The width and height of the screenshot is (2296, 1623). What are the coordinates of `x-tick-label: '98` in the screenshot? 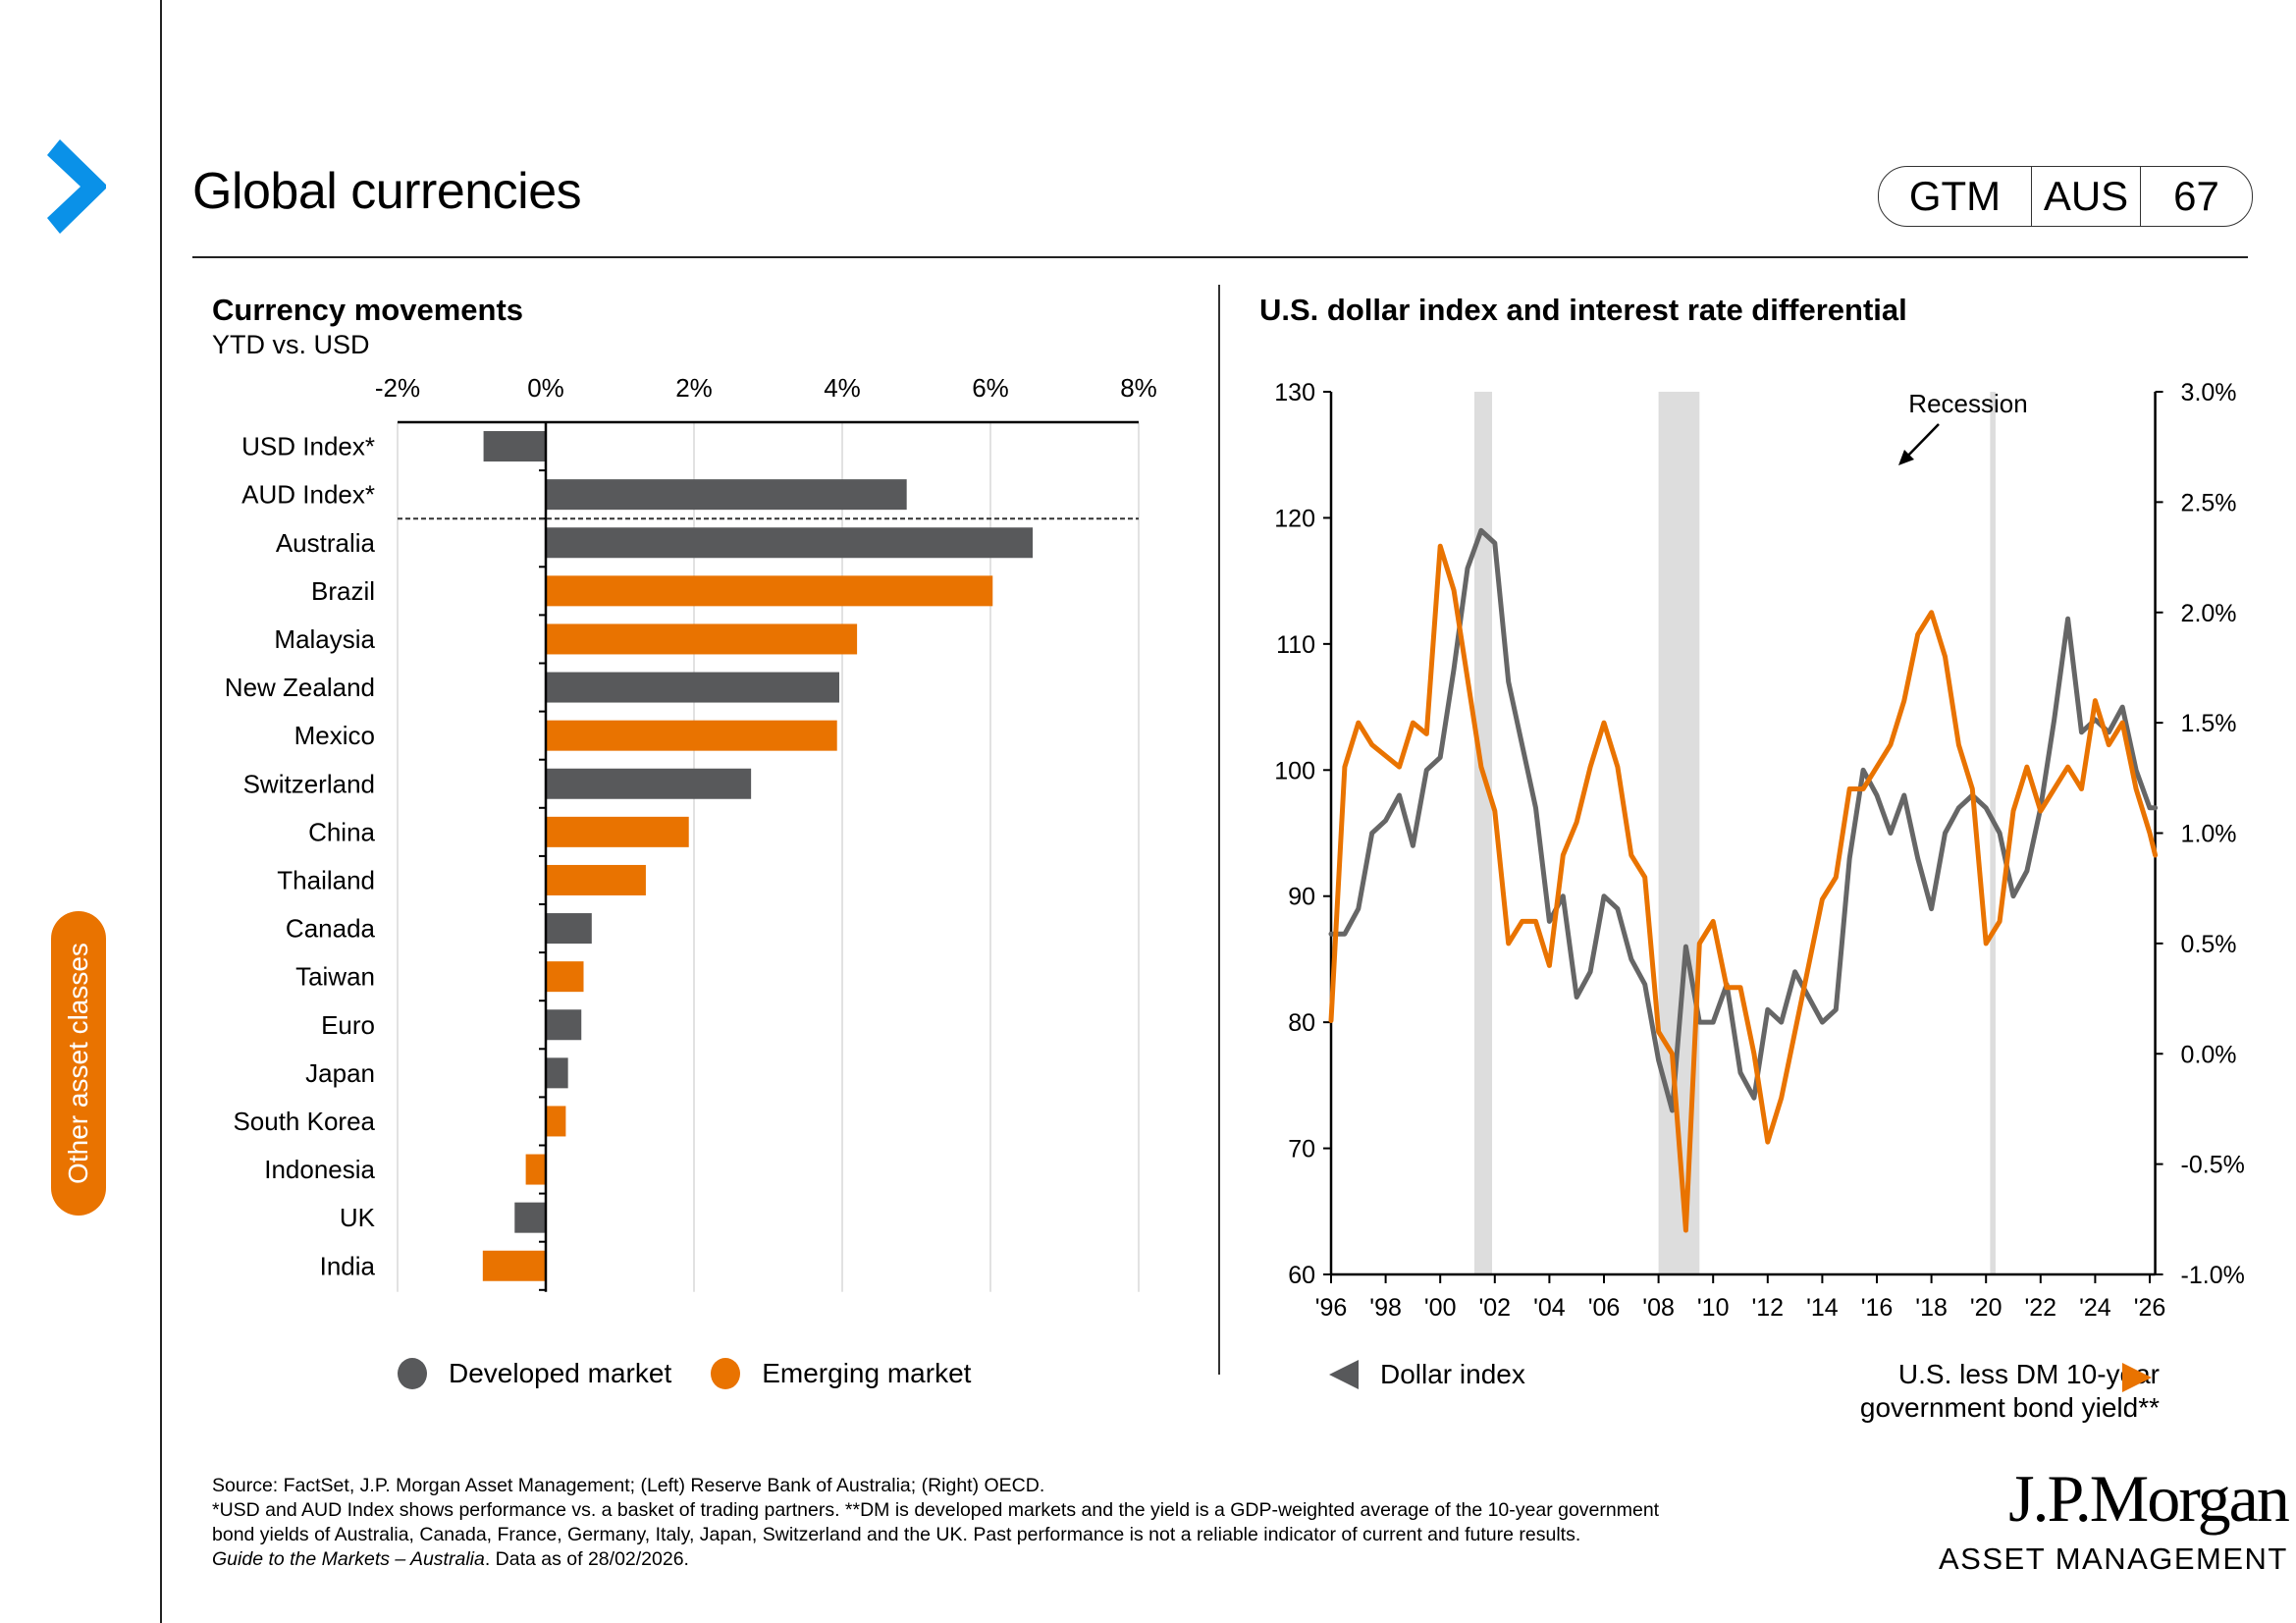 It's located at (1385, 1308).